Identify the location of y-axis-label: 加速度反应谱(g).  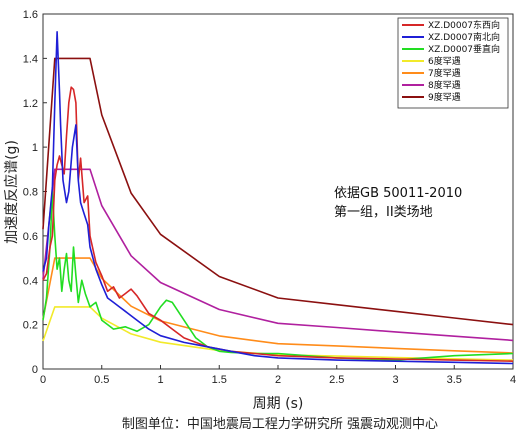
(11, 192).